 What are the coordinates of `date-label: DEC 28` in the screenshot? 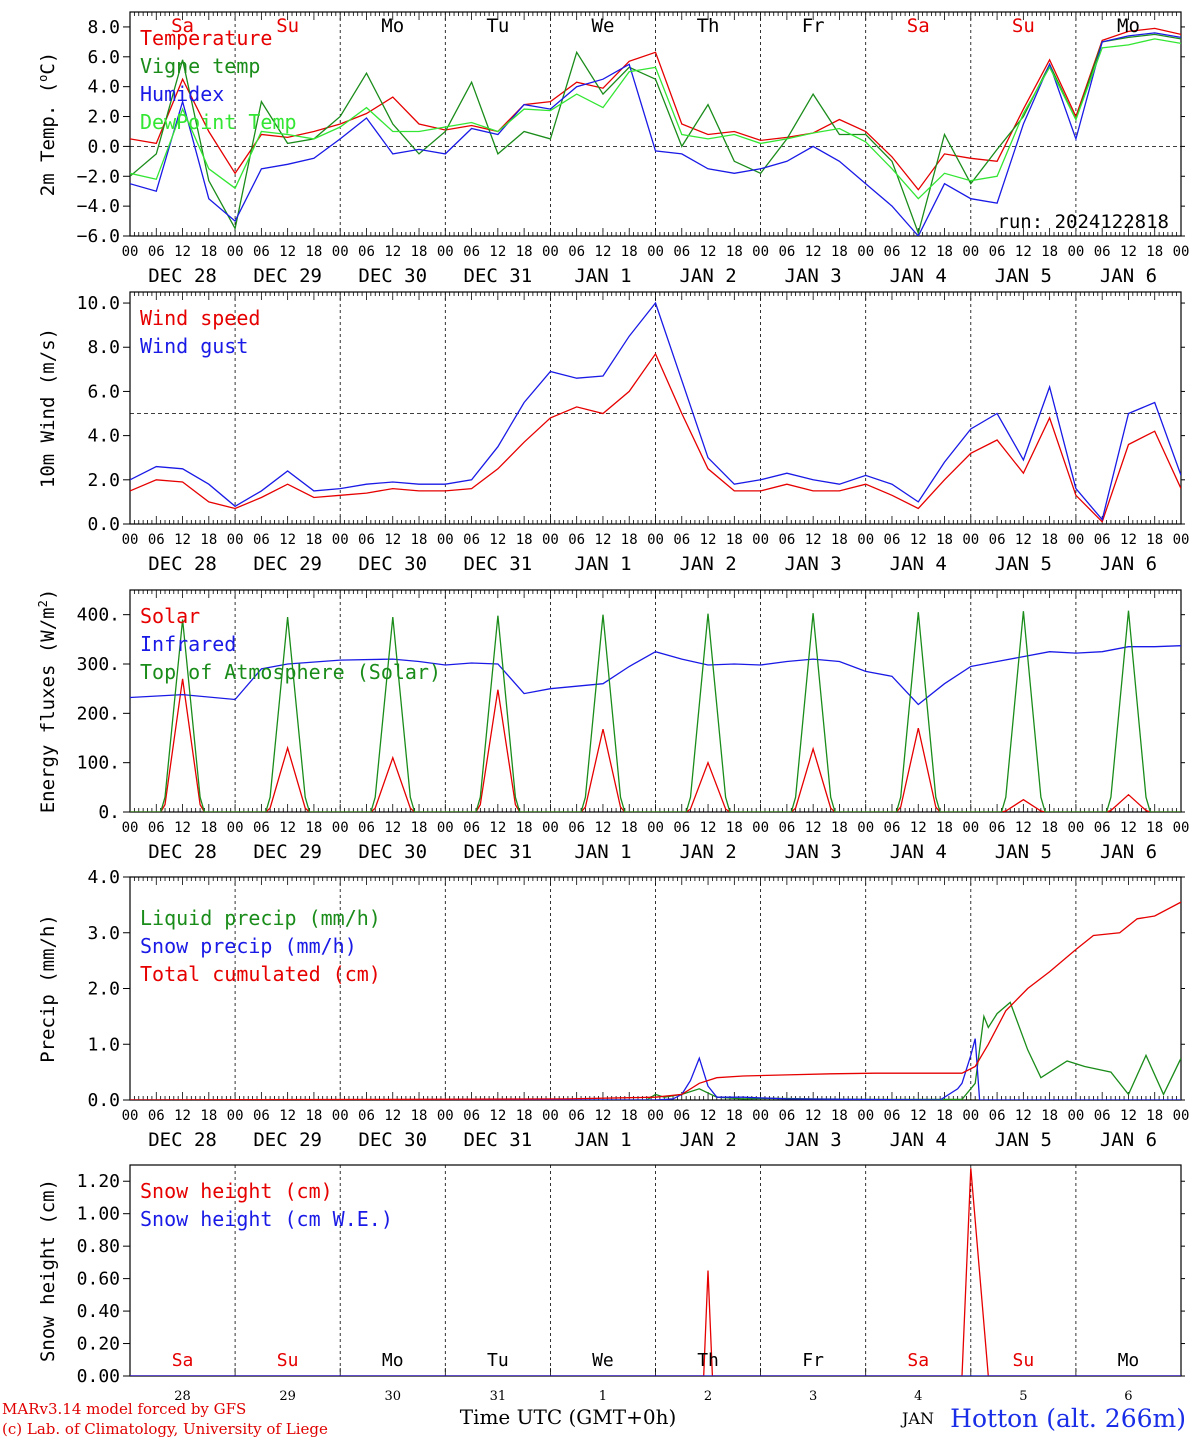 It's located at (182, 276).